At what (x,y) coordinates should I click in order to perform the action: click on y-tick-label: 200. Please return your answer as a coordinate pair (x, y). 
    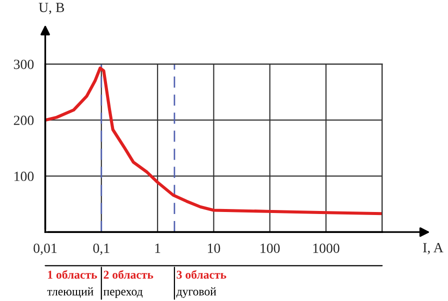
    Looking at the image, I should click on (24, 121).